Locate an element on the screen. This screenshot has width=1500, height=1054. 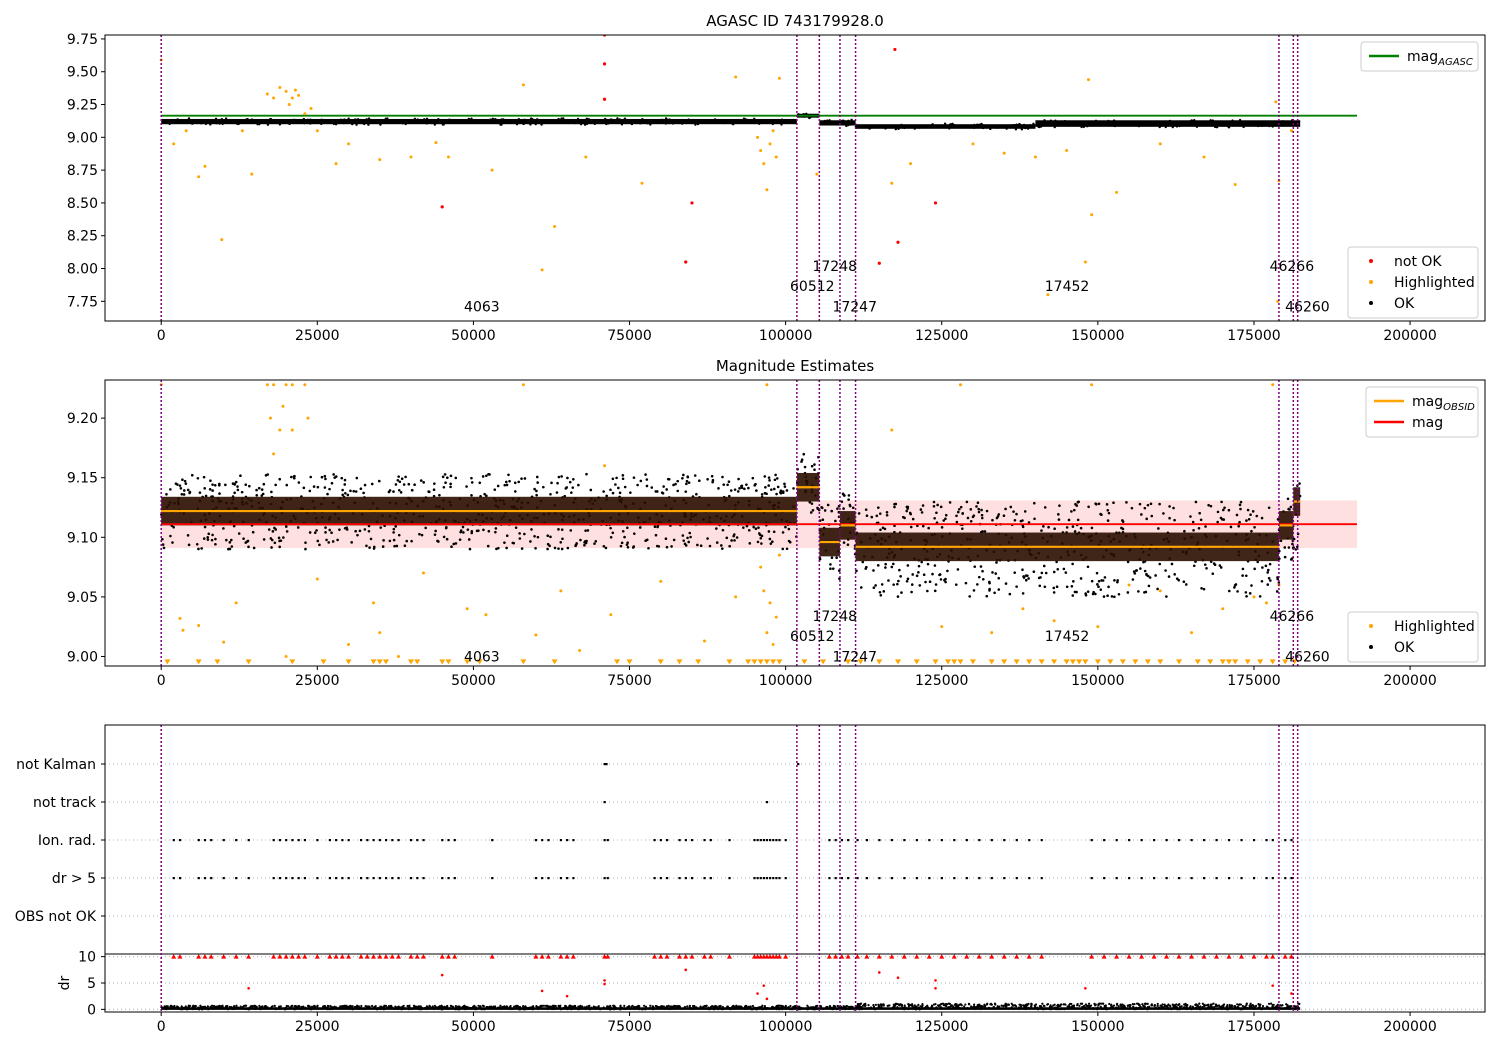
agasc-title: AGASC ID 743179928.0 is located at coordinates (795, 21).